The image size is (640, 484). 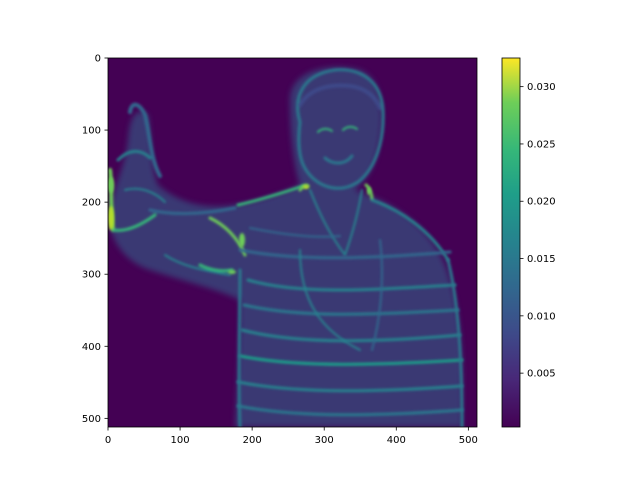 What do you see at coordinates (180, 440) in the screenshot?
I see `x-tick-label: 100` at bounding box center [180, 440].